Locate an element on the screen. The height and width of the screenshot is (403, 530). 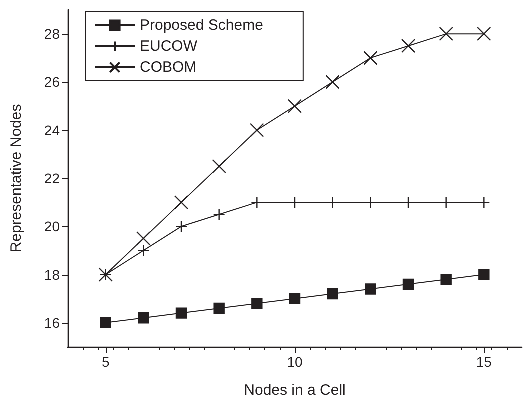
x-axis-title: Nodes in a Cell is located at coordinates (295, 390).